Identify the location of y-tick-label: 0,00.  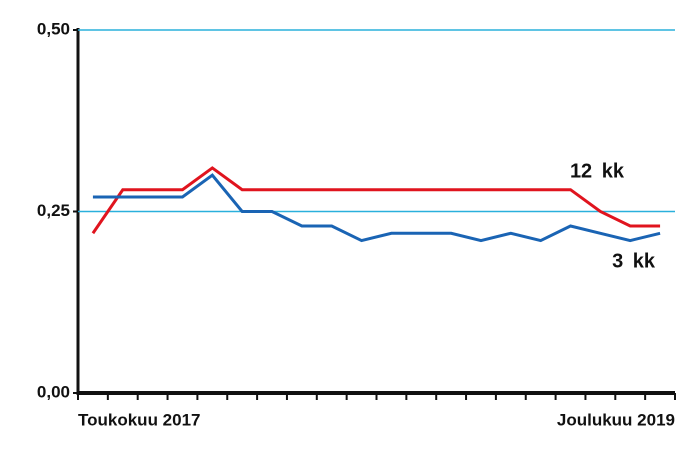
(53, 391).